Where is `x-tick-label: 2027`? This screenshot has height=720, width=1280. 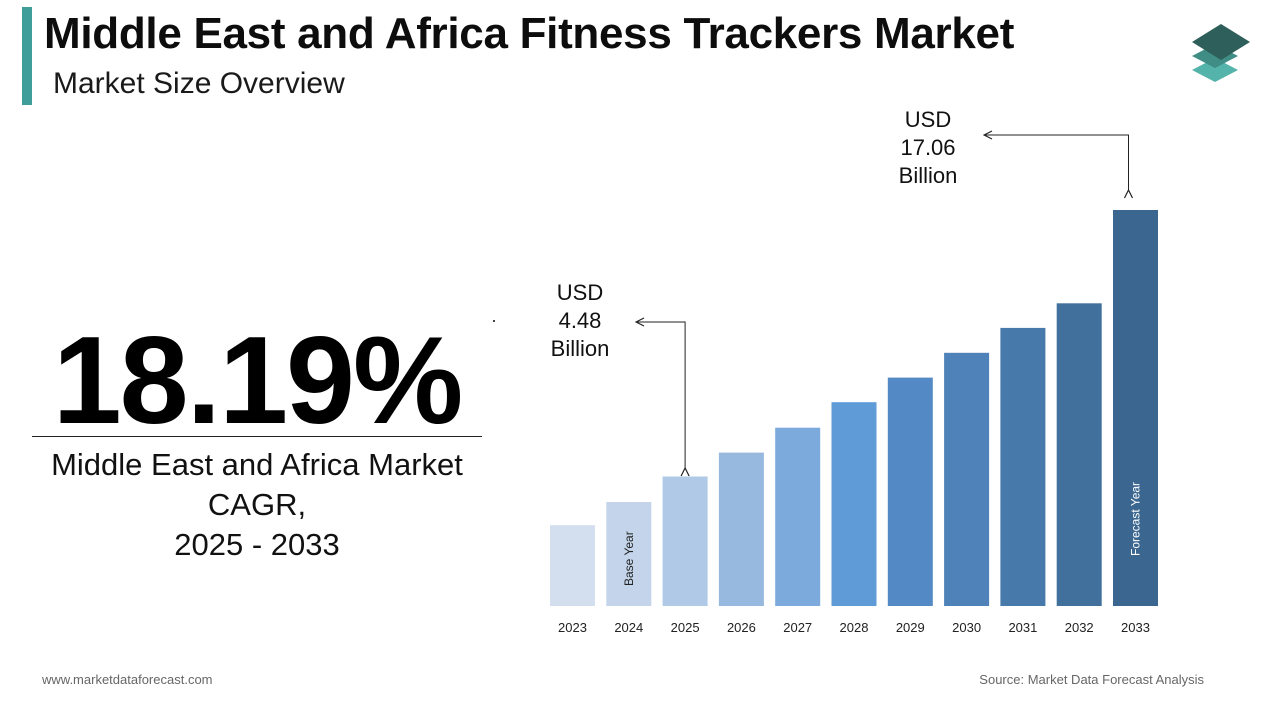 x-tick-label: 2027 is located at coordinates (797, 627).